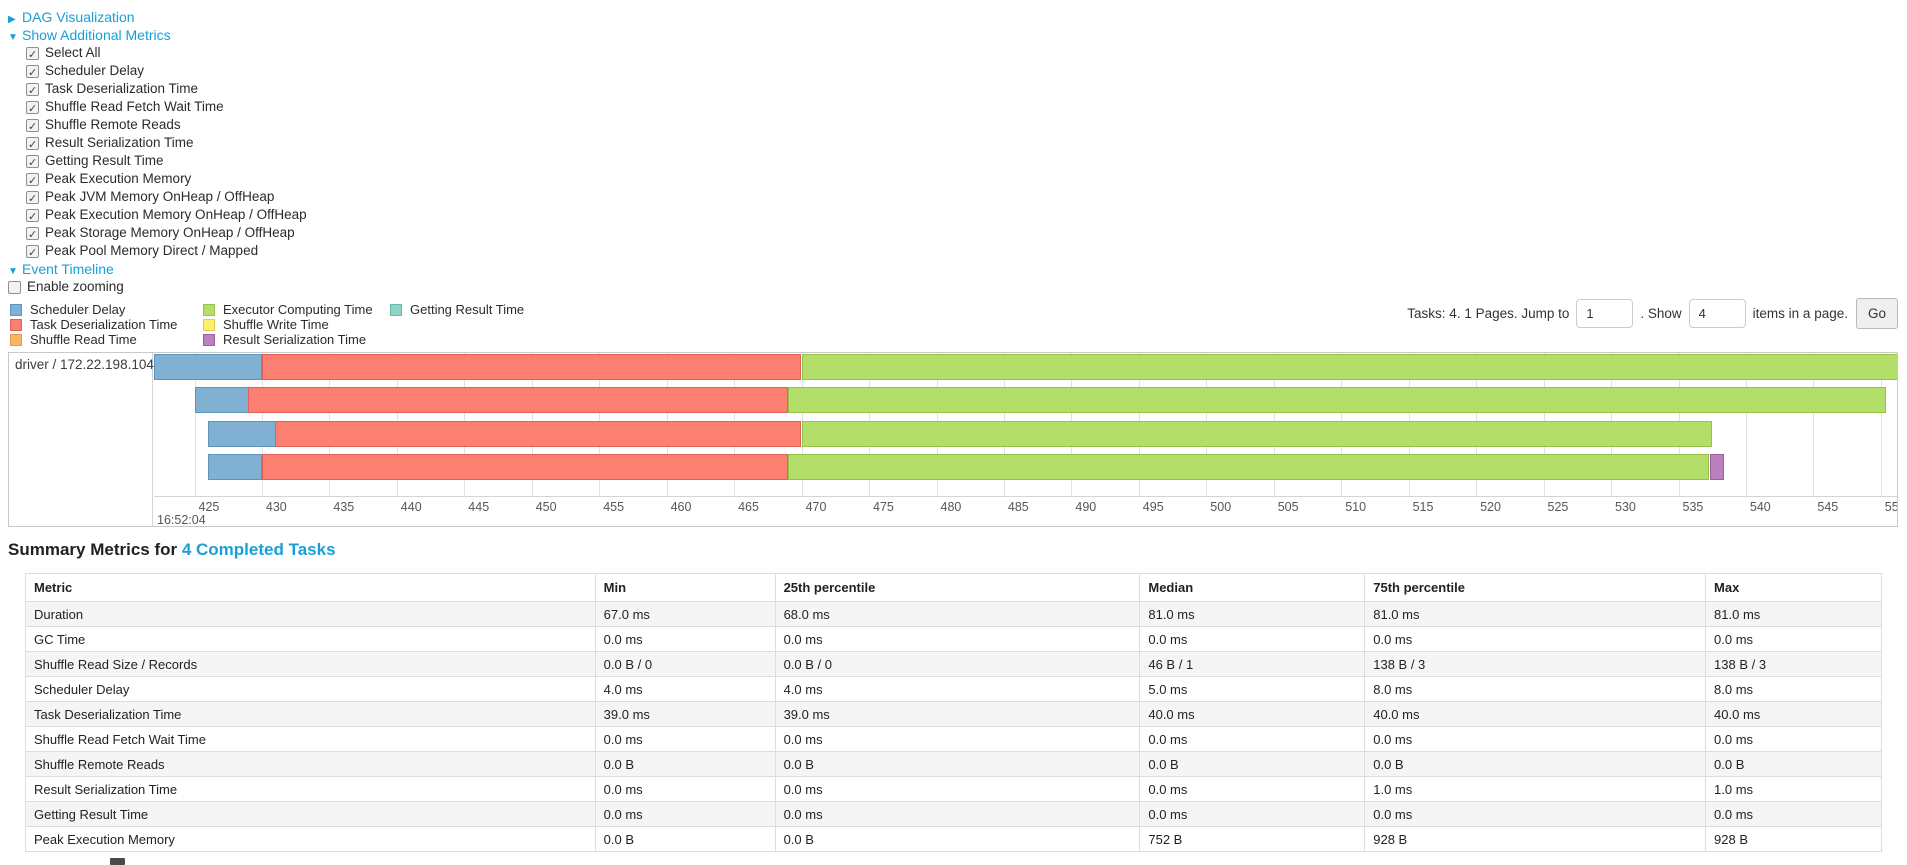 The width and height of the screenshot is (1907, 865). Describe the element at coordinates (524, 466) in the screenshot. I see `task-4-segment-task_deserialization` at that location.